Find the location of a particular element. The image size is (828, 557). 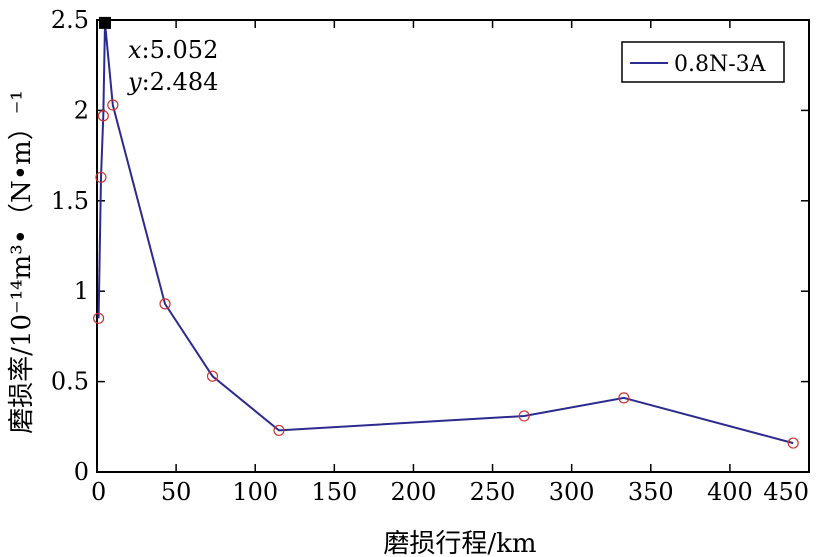

x-tick-label: 100 is located at coordinates (255, 492).